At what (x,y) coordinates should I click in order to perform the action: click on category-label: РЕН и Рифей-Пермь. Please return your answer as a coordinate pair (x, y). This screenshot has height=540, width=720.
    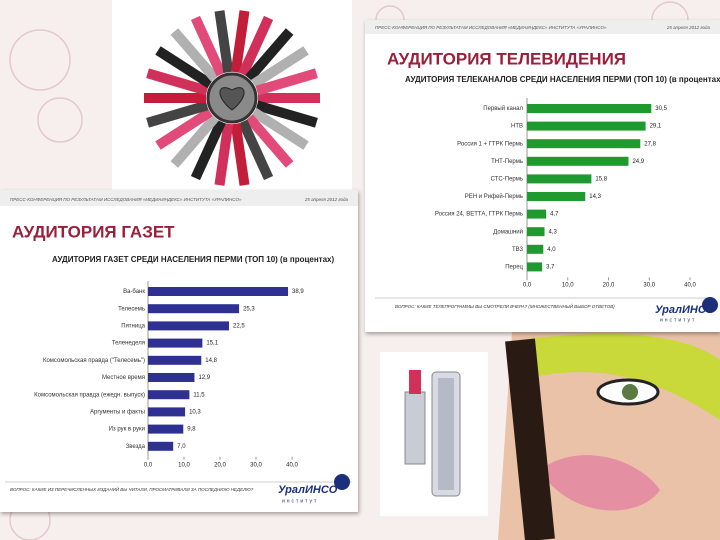
    Looking at the image, I should click on (494, 196).